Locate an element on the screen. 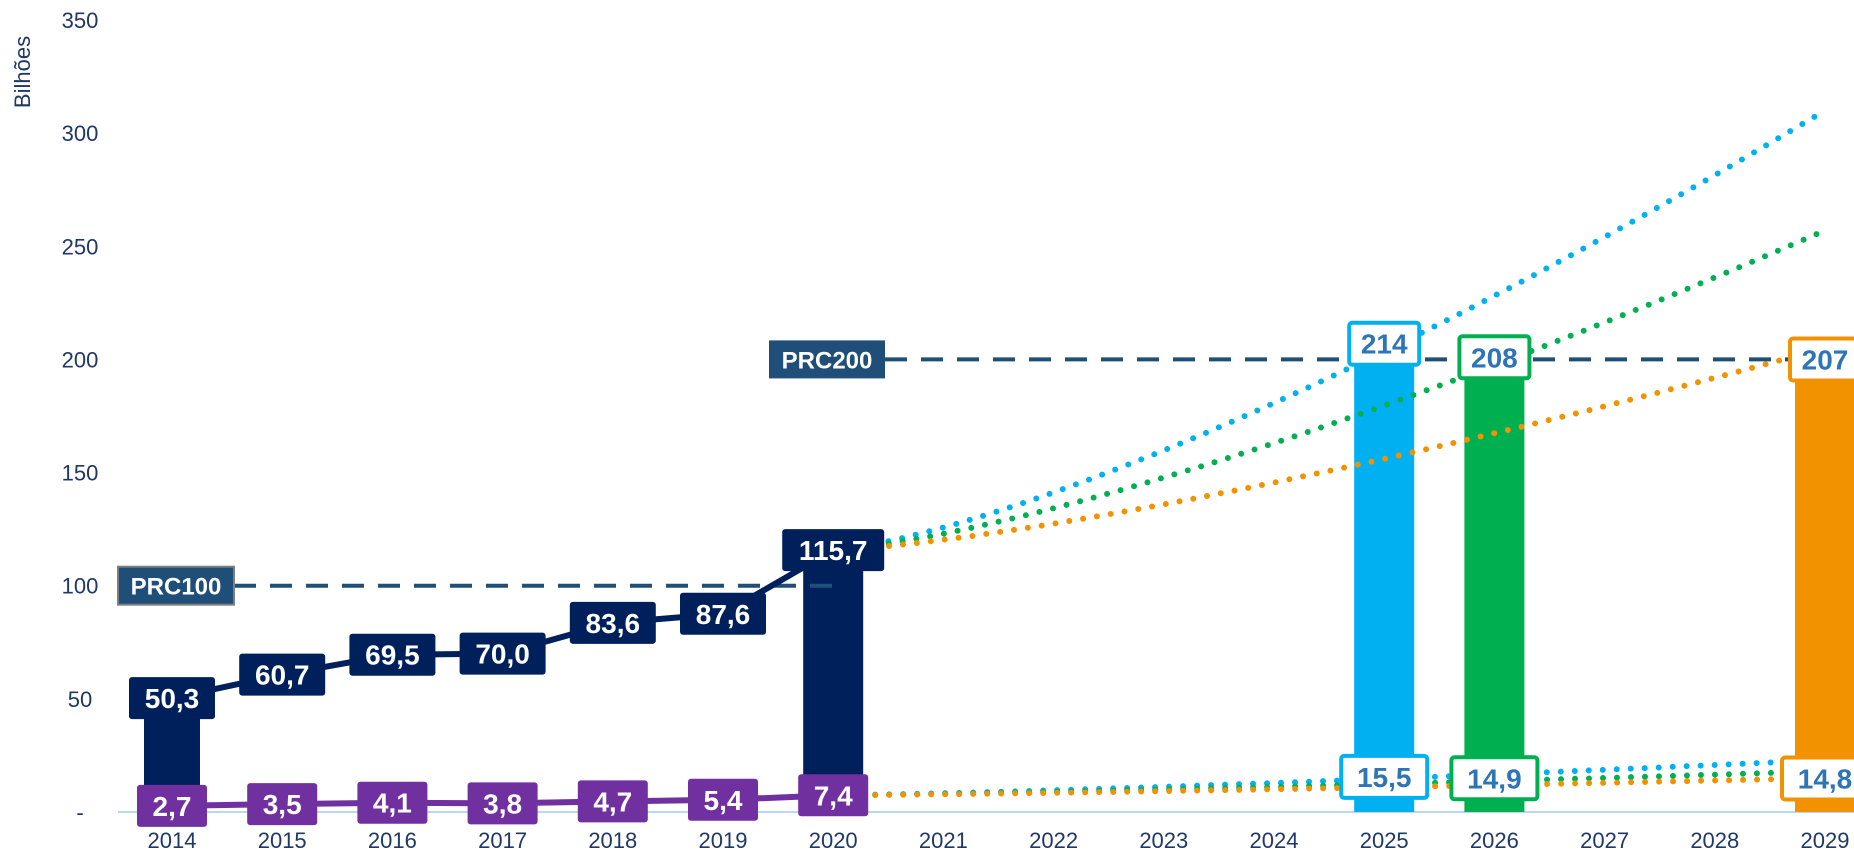 Image resolution: width=1854 pixels, height=851 pixels. data-label-lower-text: 4,1 is located at coordinates (392, 803).